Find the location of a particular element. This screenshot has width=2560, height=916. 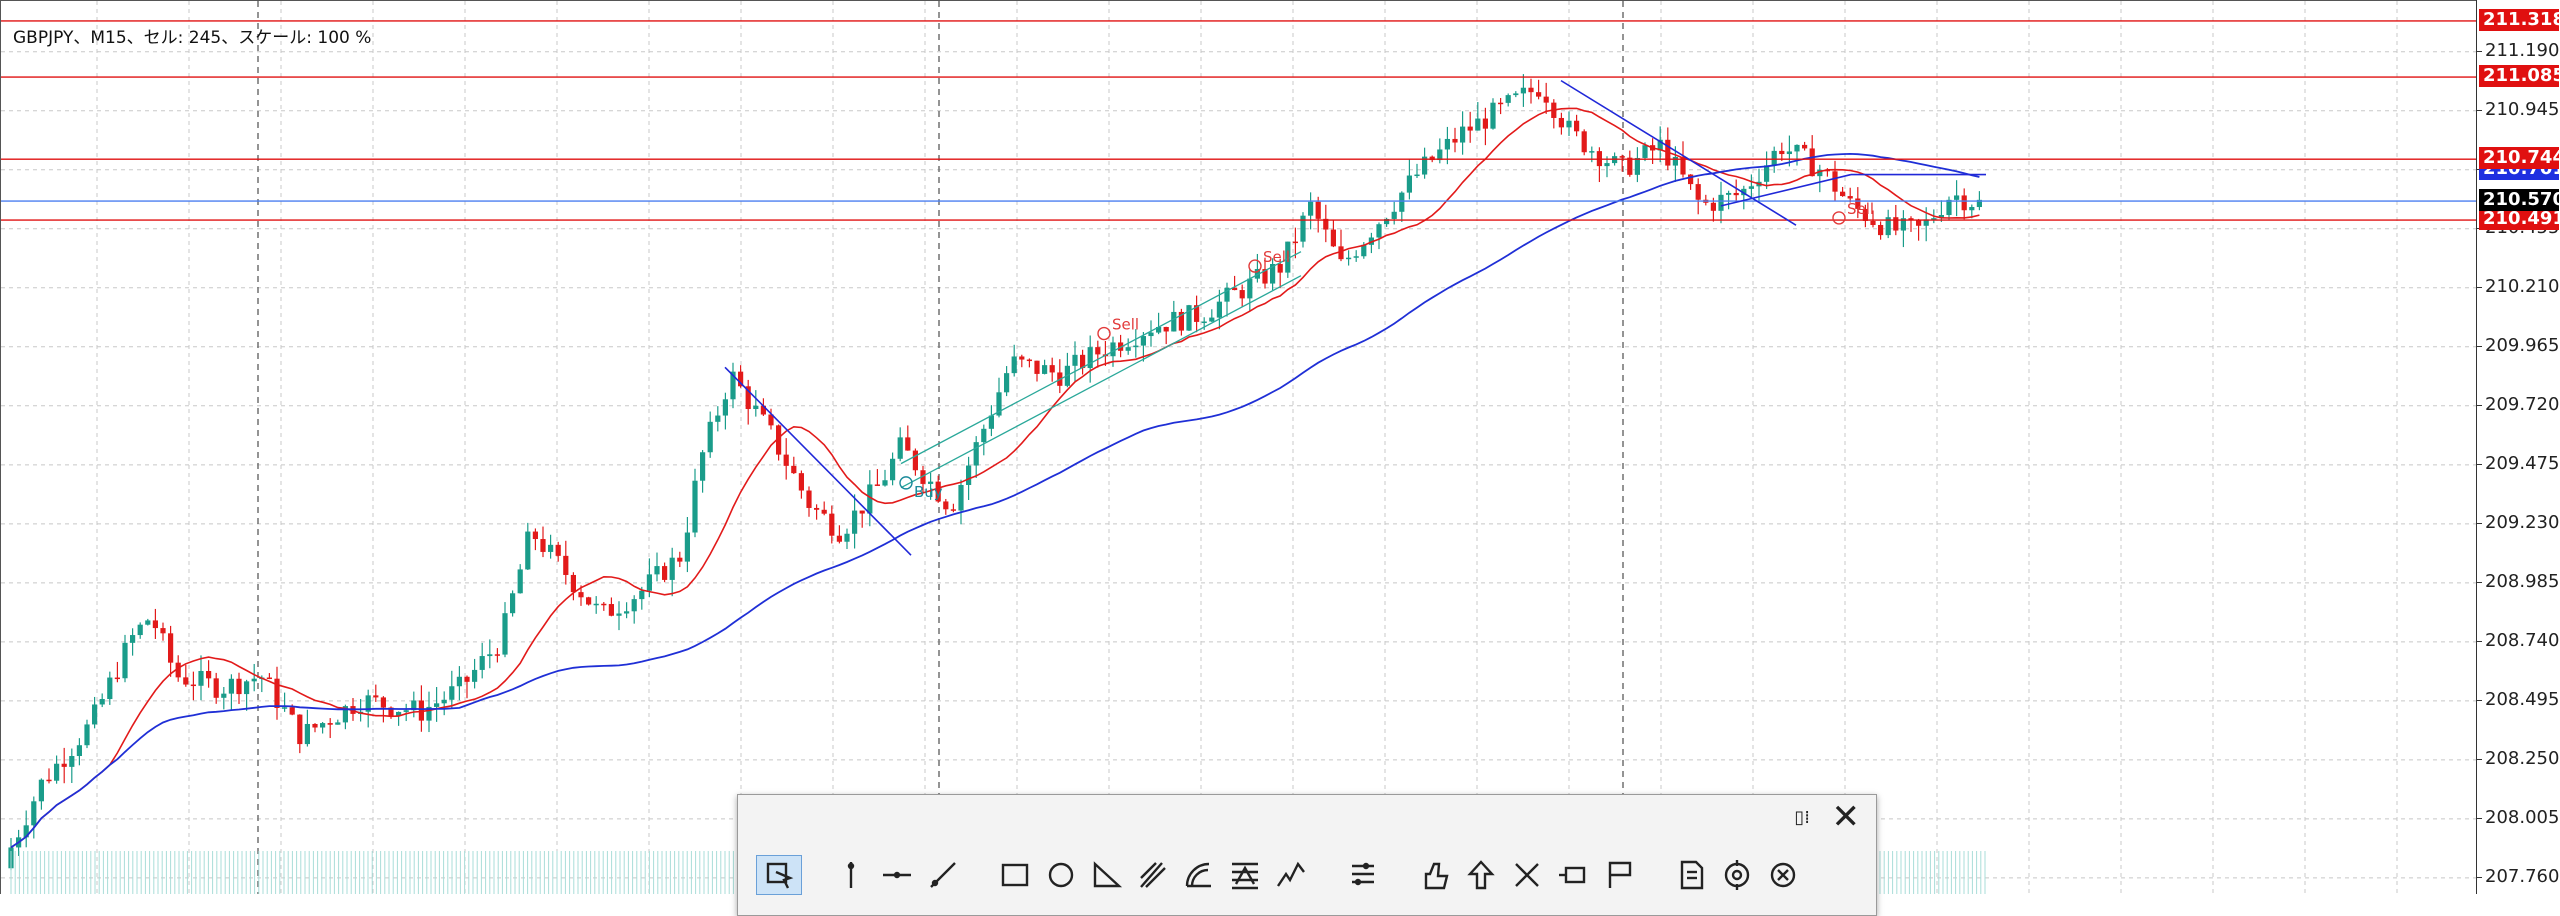

close-icon: ✕ is located at coordinates (1846, 817).